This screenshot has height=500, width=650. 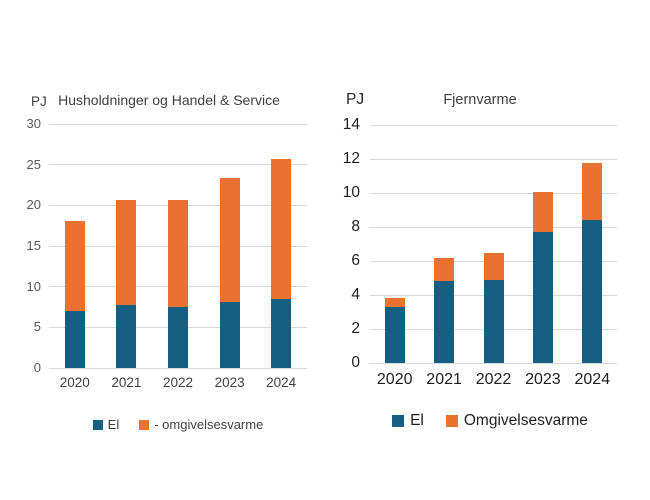 What do you see at coordinates (525, 420) in the screenshot?
I see `legend-label: Omgivelsesvarme` at bounding box center [525, 420].